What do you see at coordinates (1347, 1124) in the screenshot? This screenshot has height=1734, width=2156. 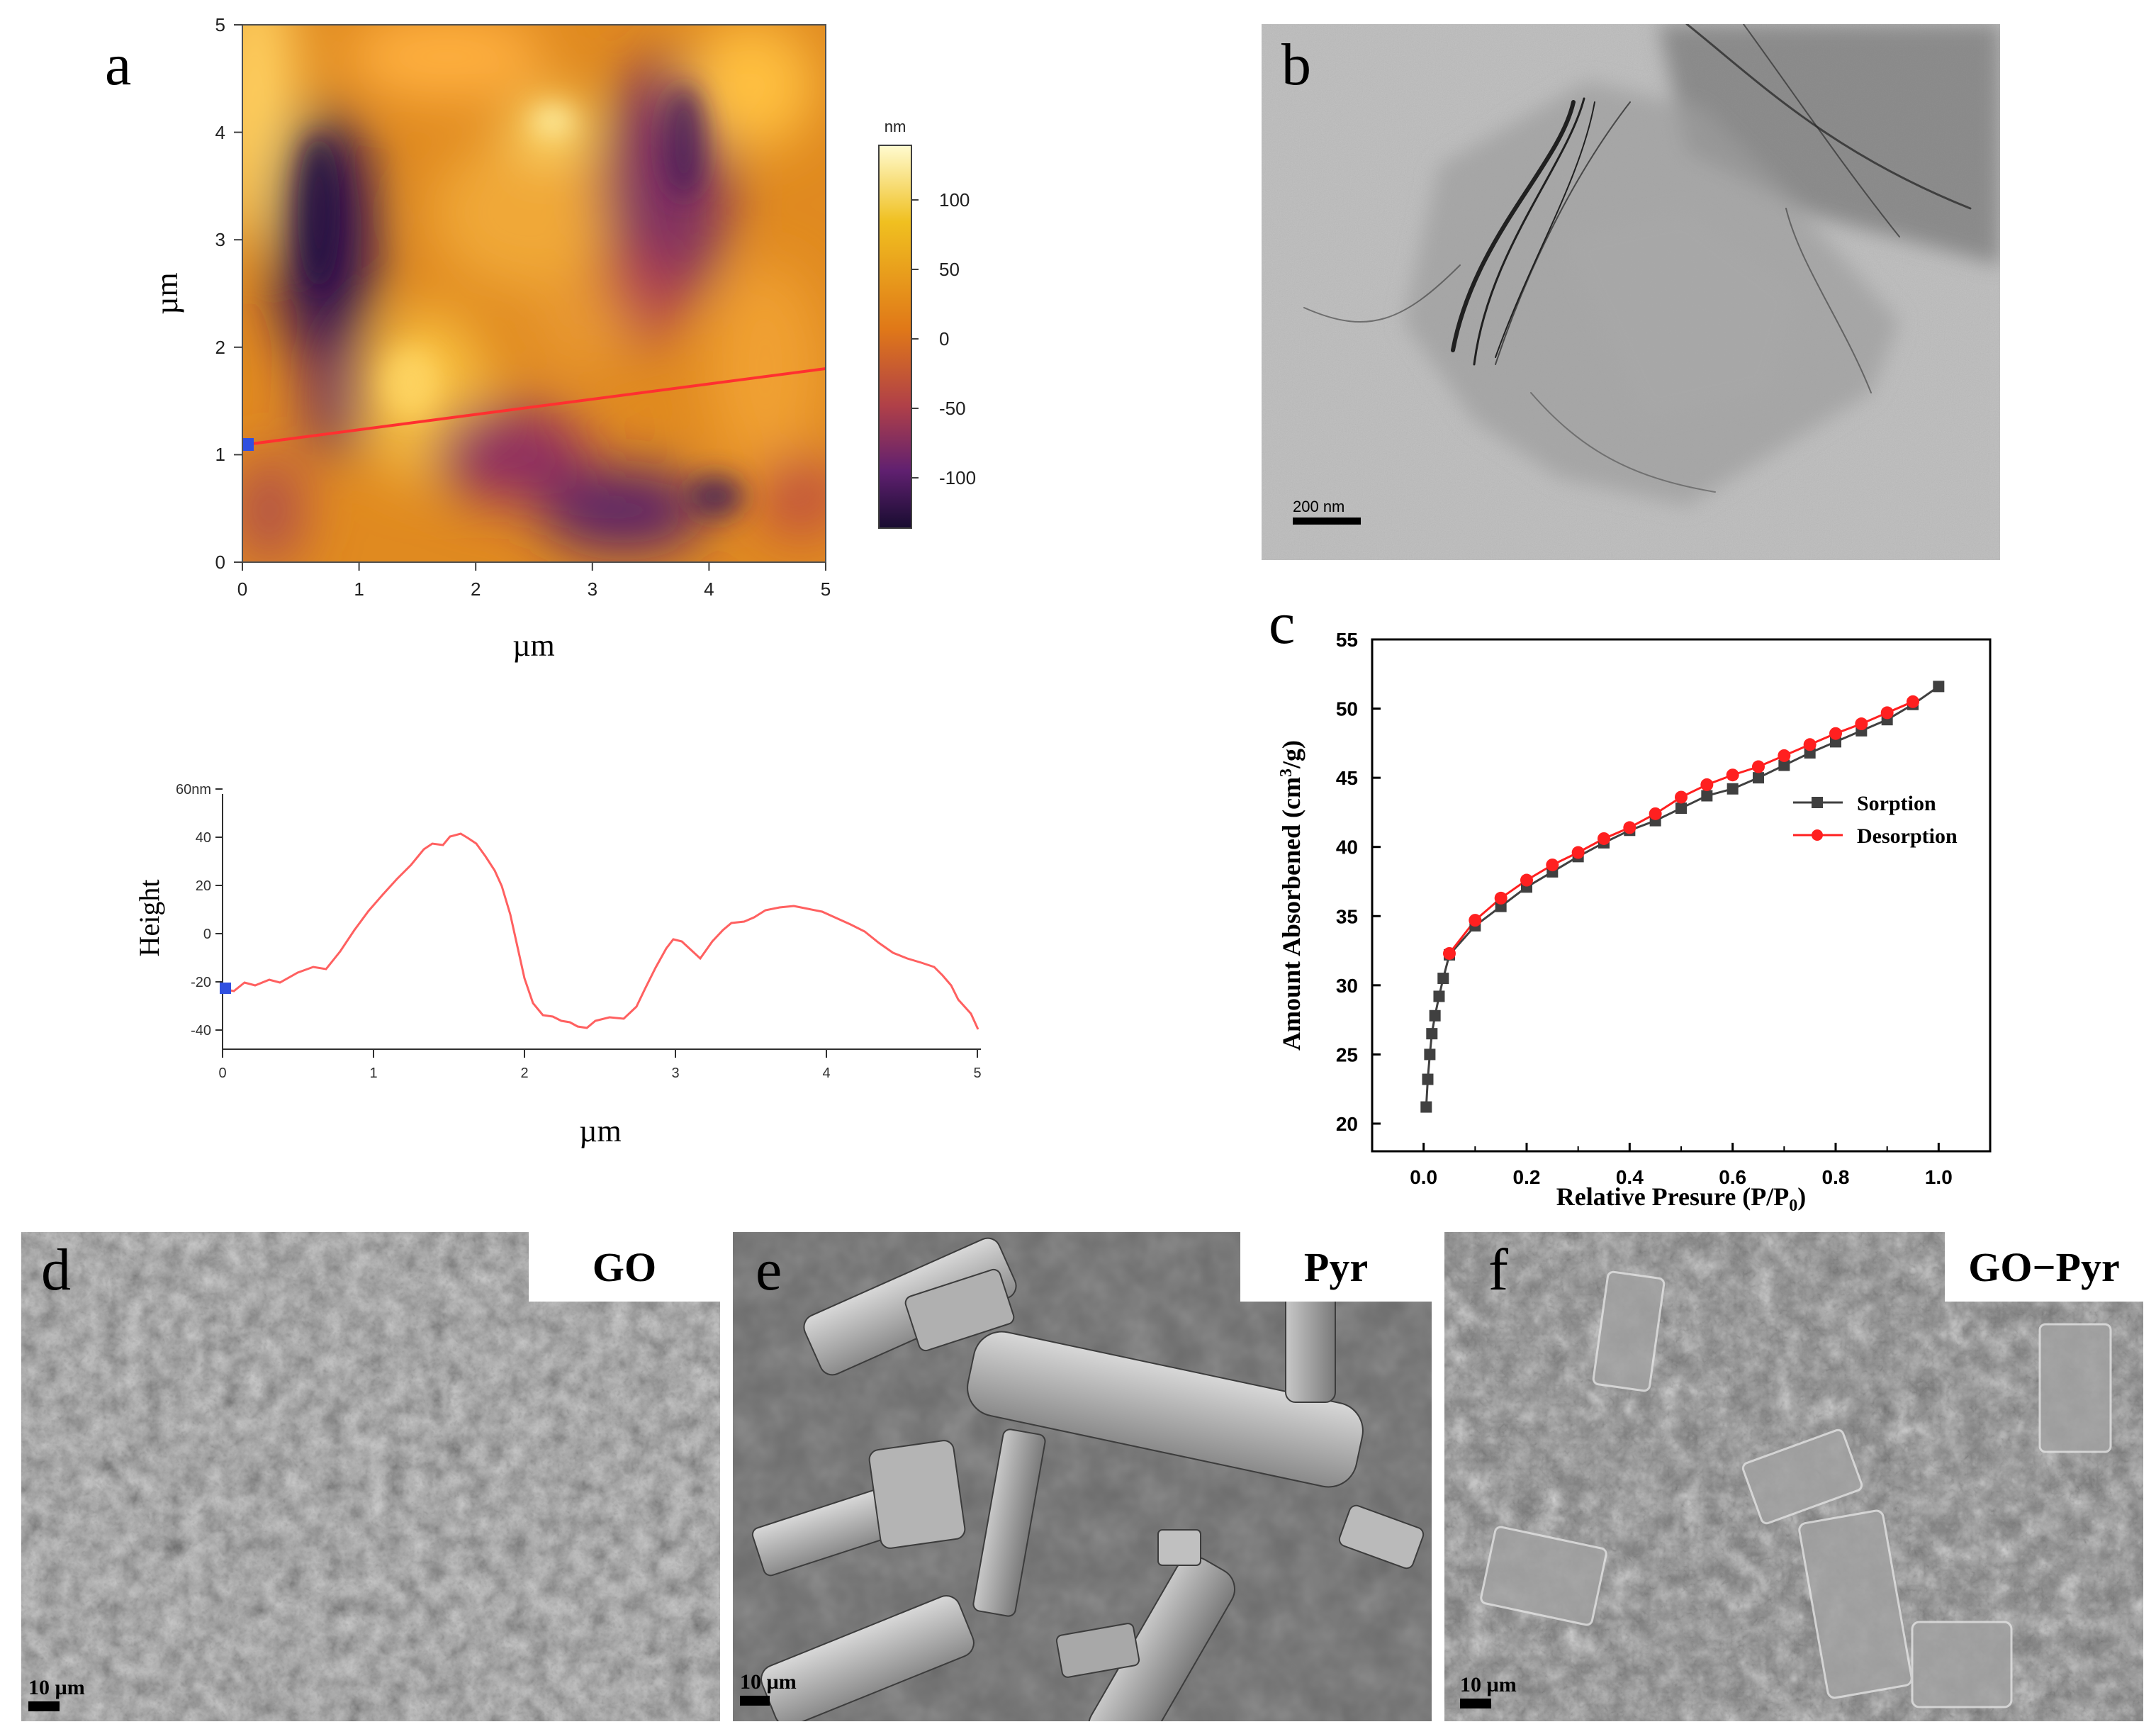 I see `isotherm-y-tick: 20` at bounding box center [1347, 1124].